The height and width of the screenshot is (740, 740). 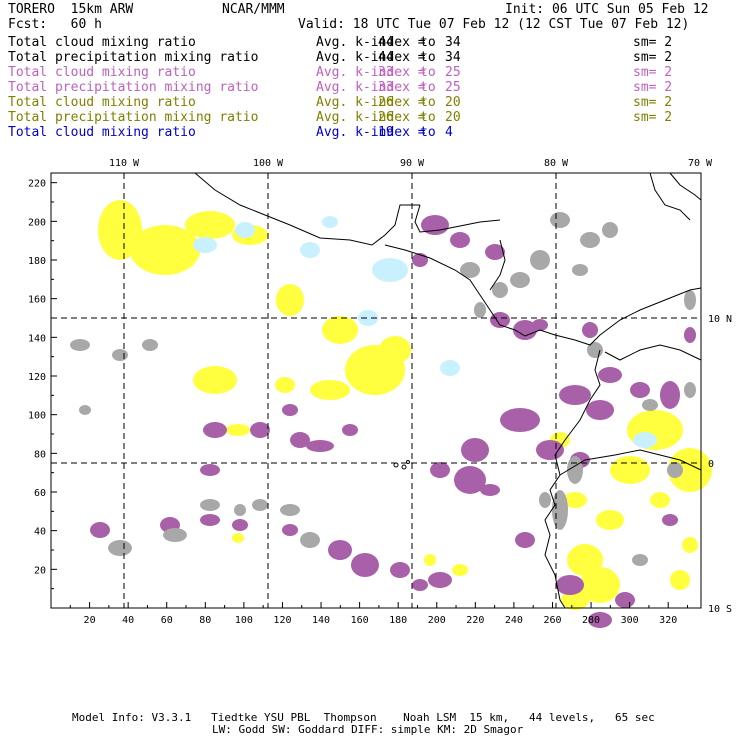 I want to click on longitude-label: 90 W, so click(x=412, y=163).